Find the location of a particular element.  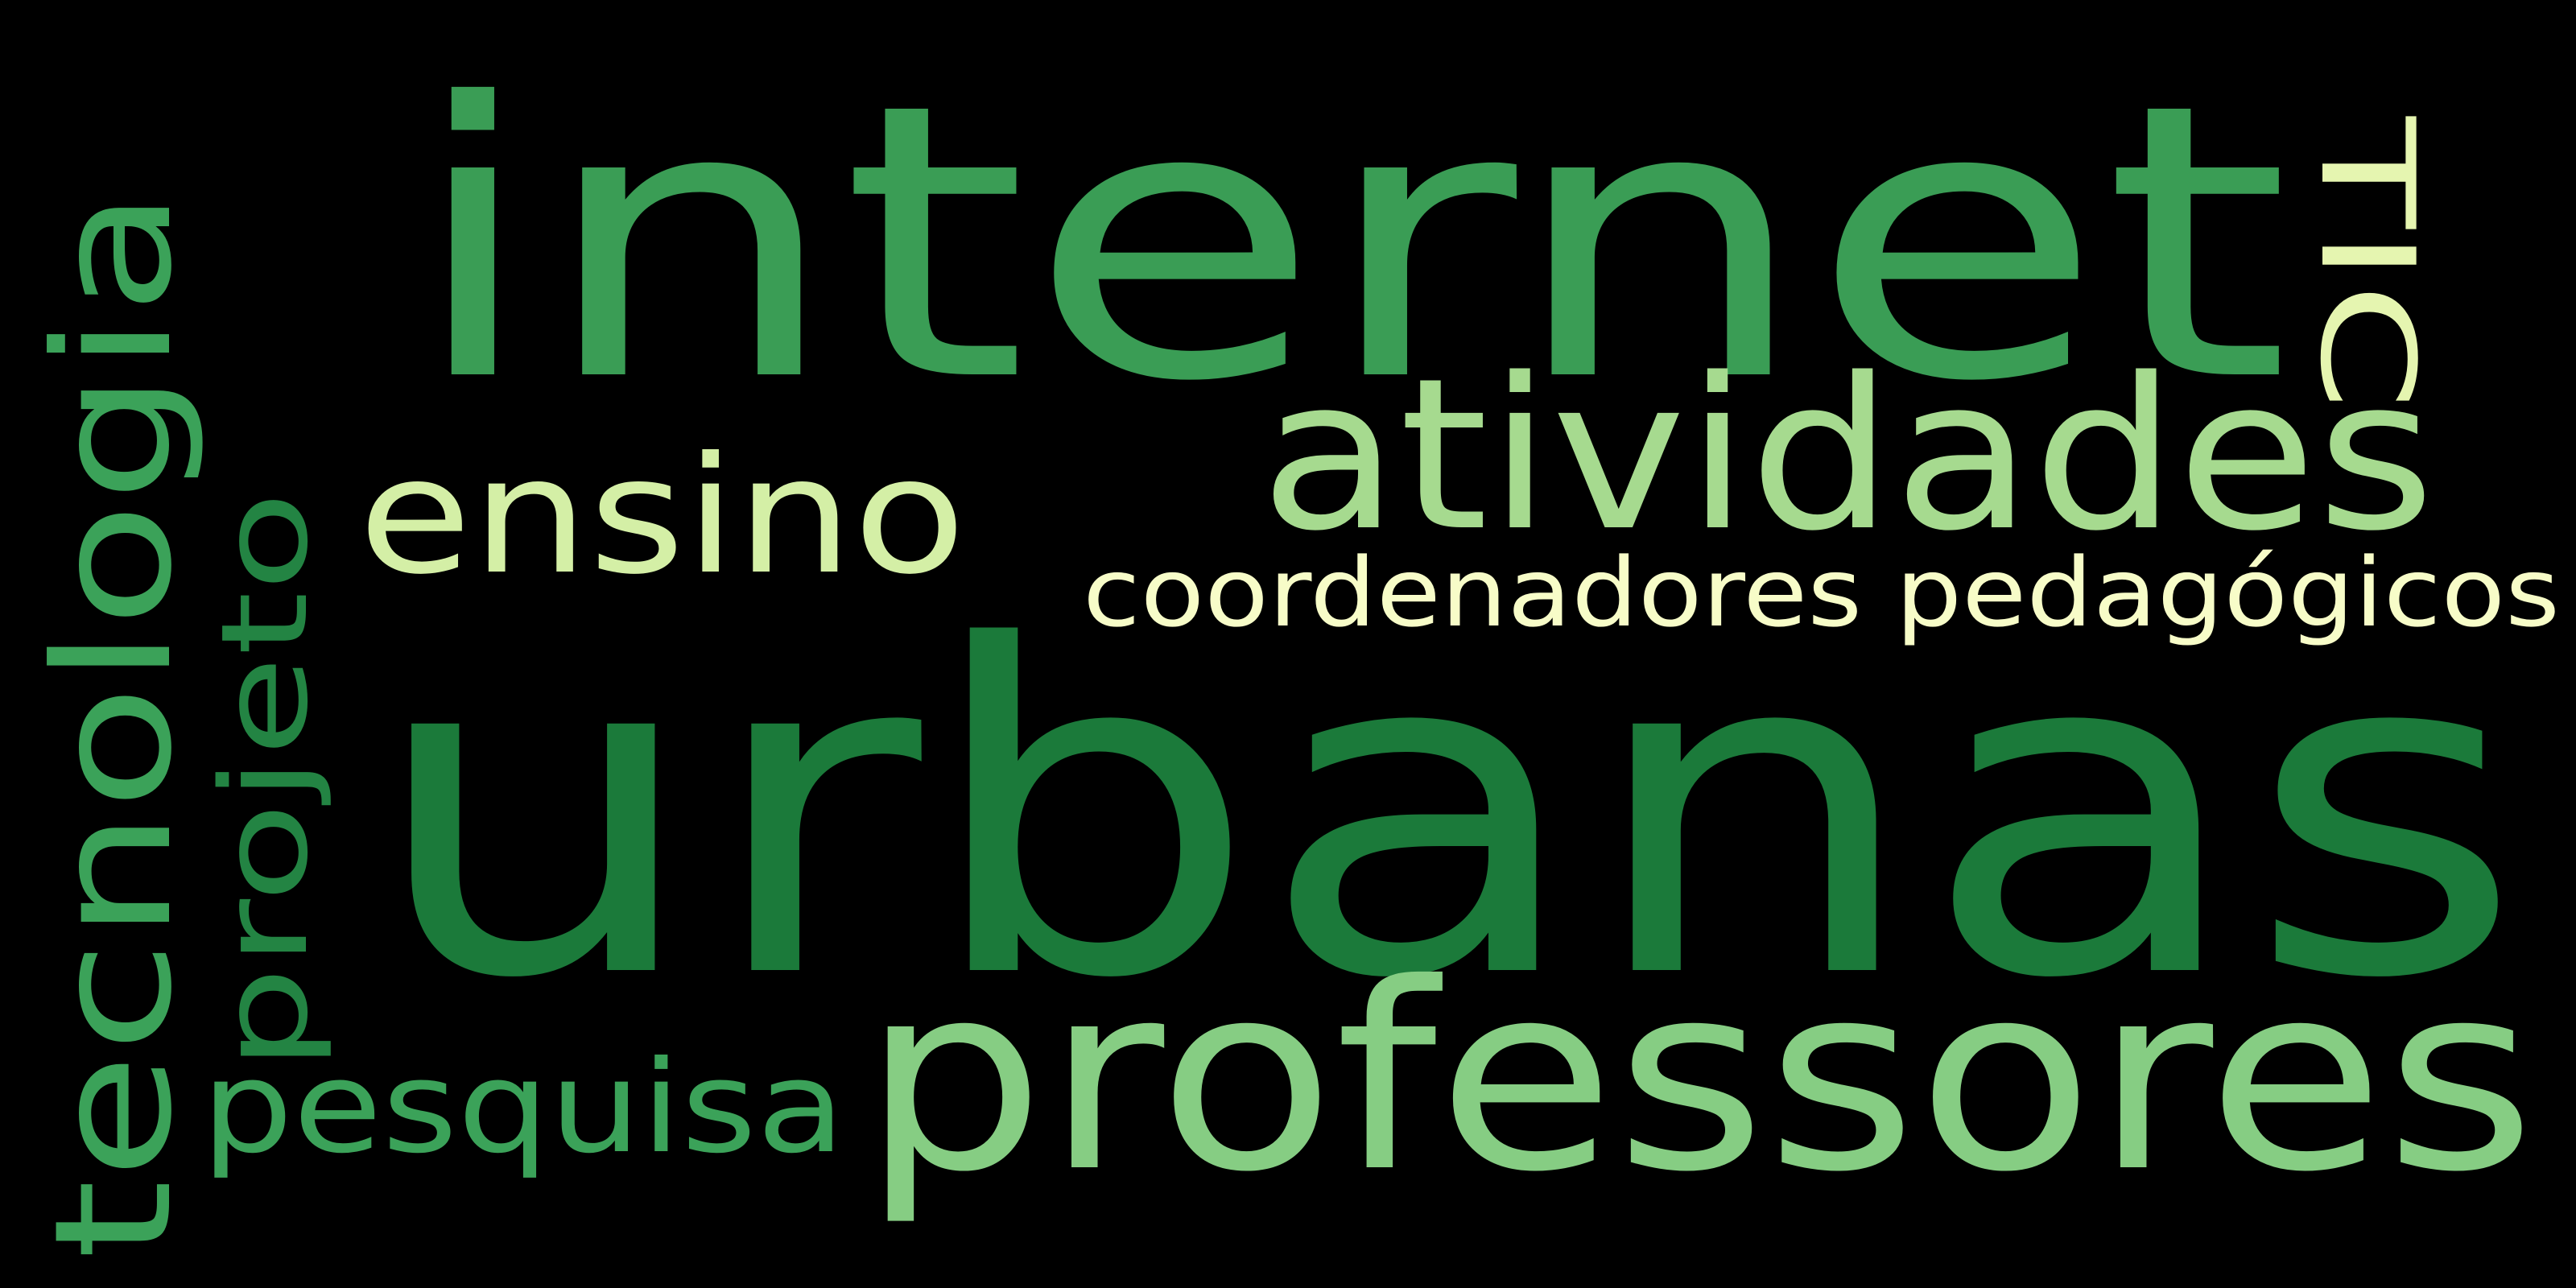

word-coordenadores-pedagogicos: coordenadores pedagógicos is located at coordinates (1821, 592).